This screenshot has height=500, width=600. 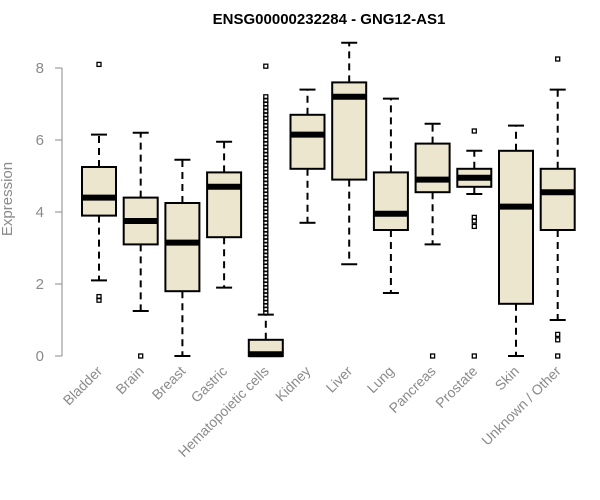 I want to click on box-skin, so click(x=516, y=240).